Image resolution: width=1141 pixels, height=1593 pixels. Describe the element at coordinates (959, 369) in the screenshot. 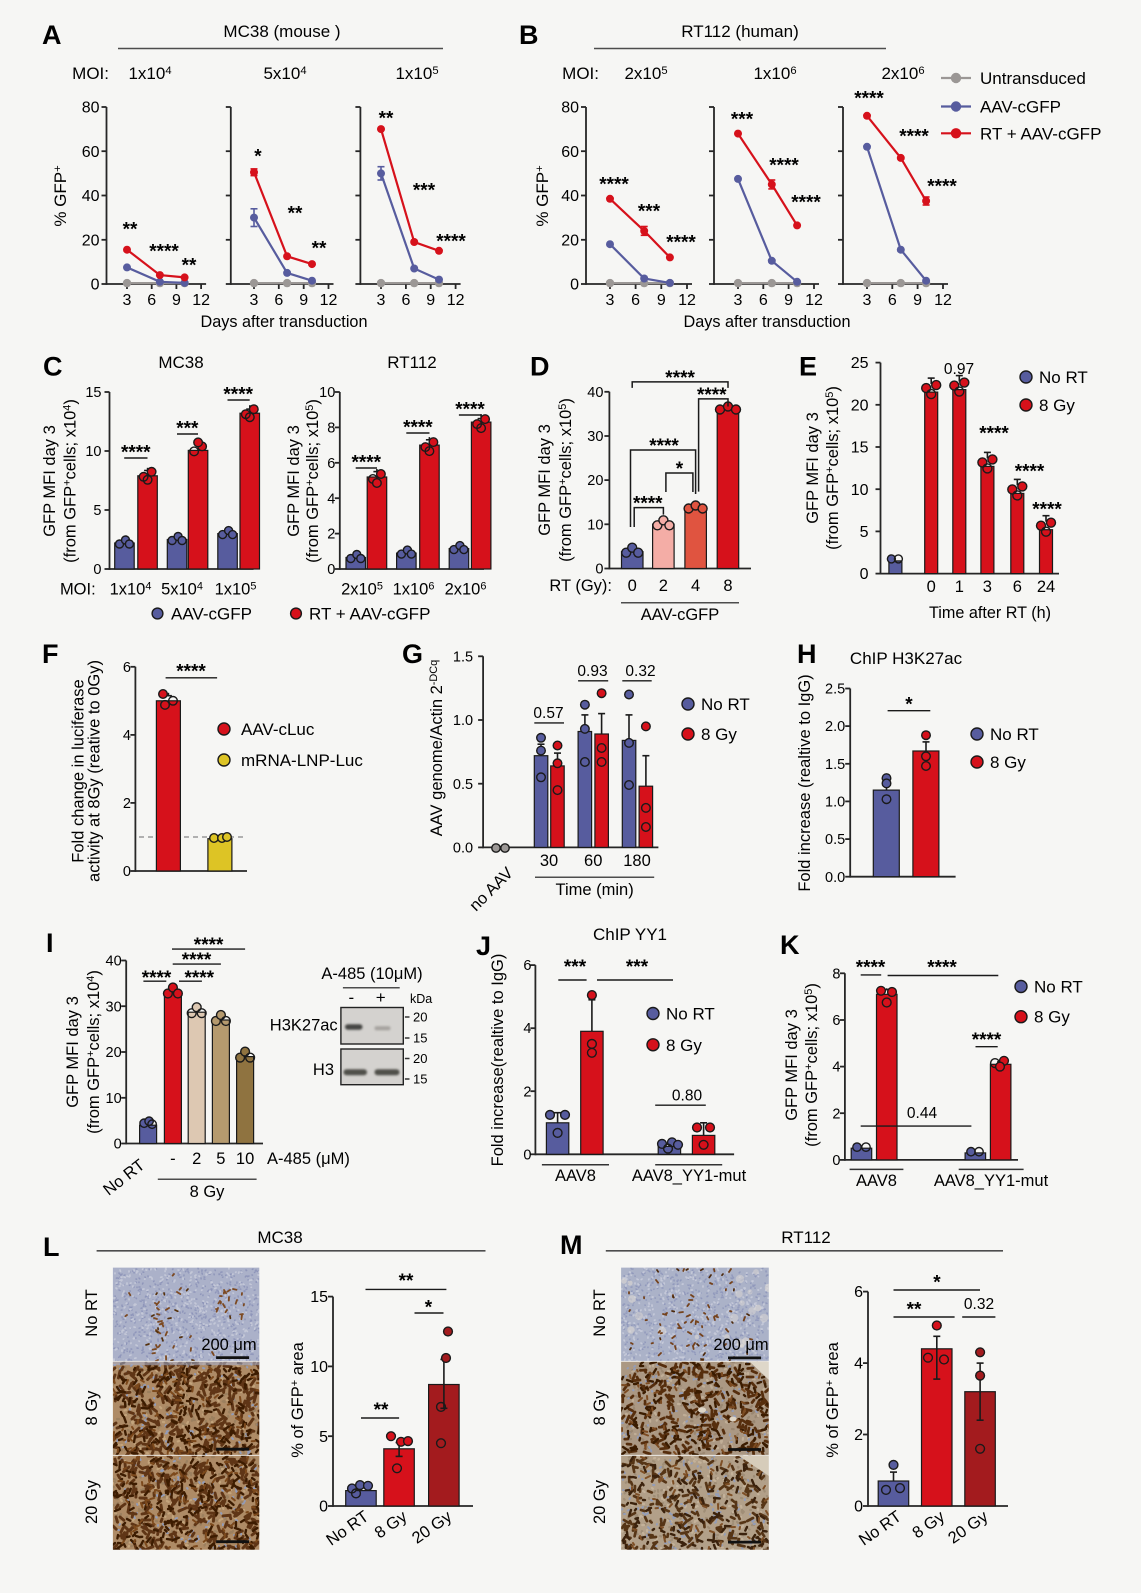

I see `svg-text: 0.97` at that location.